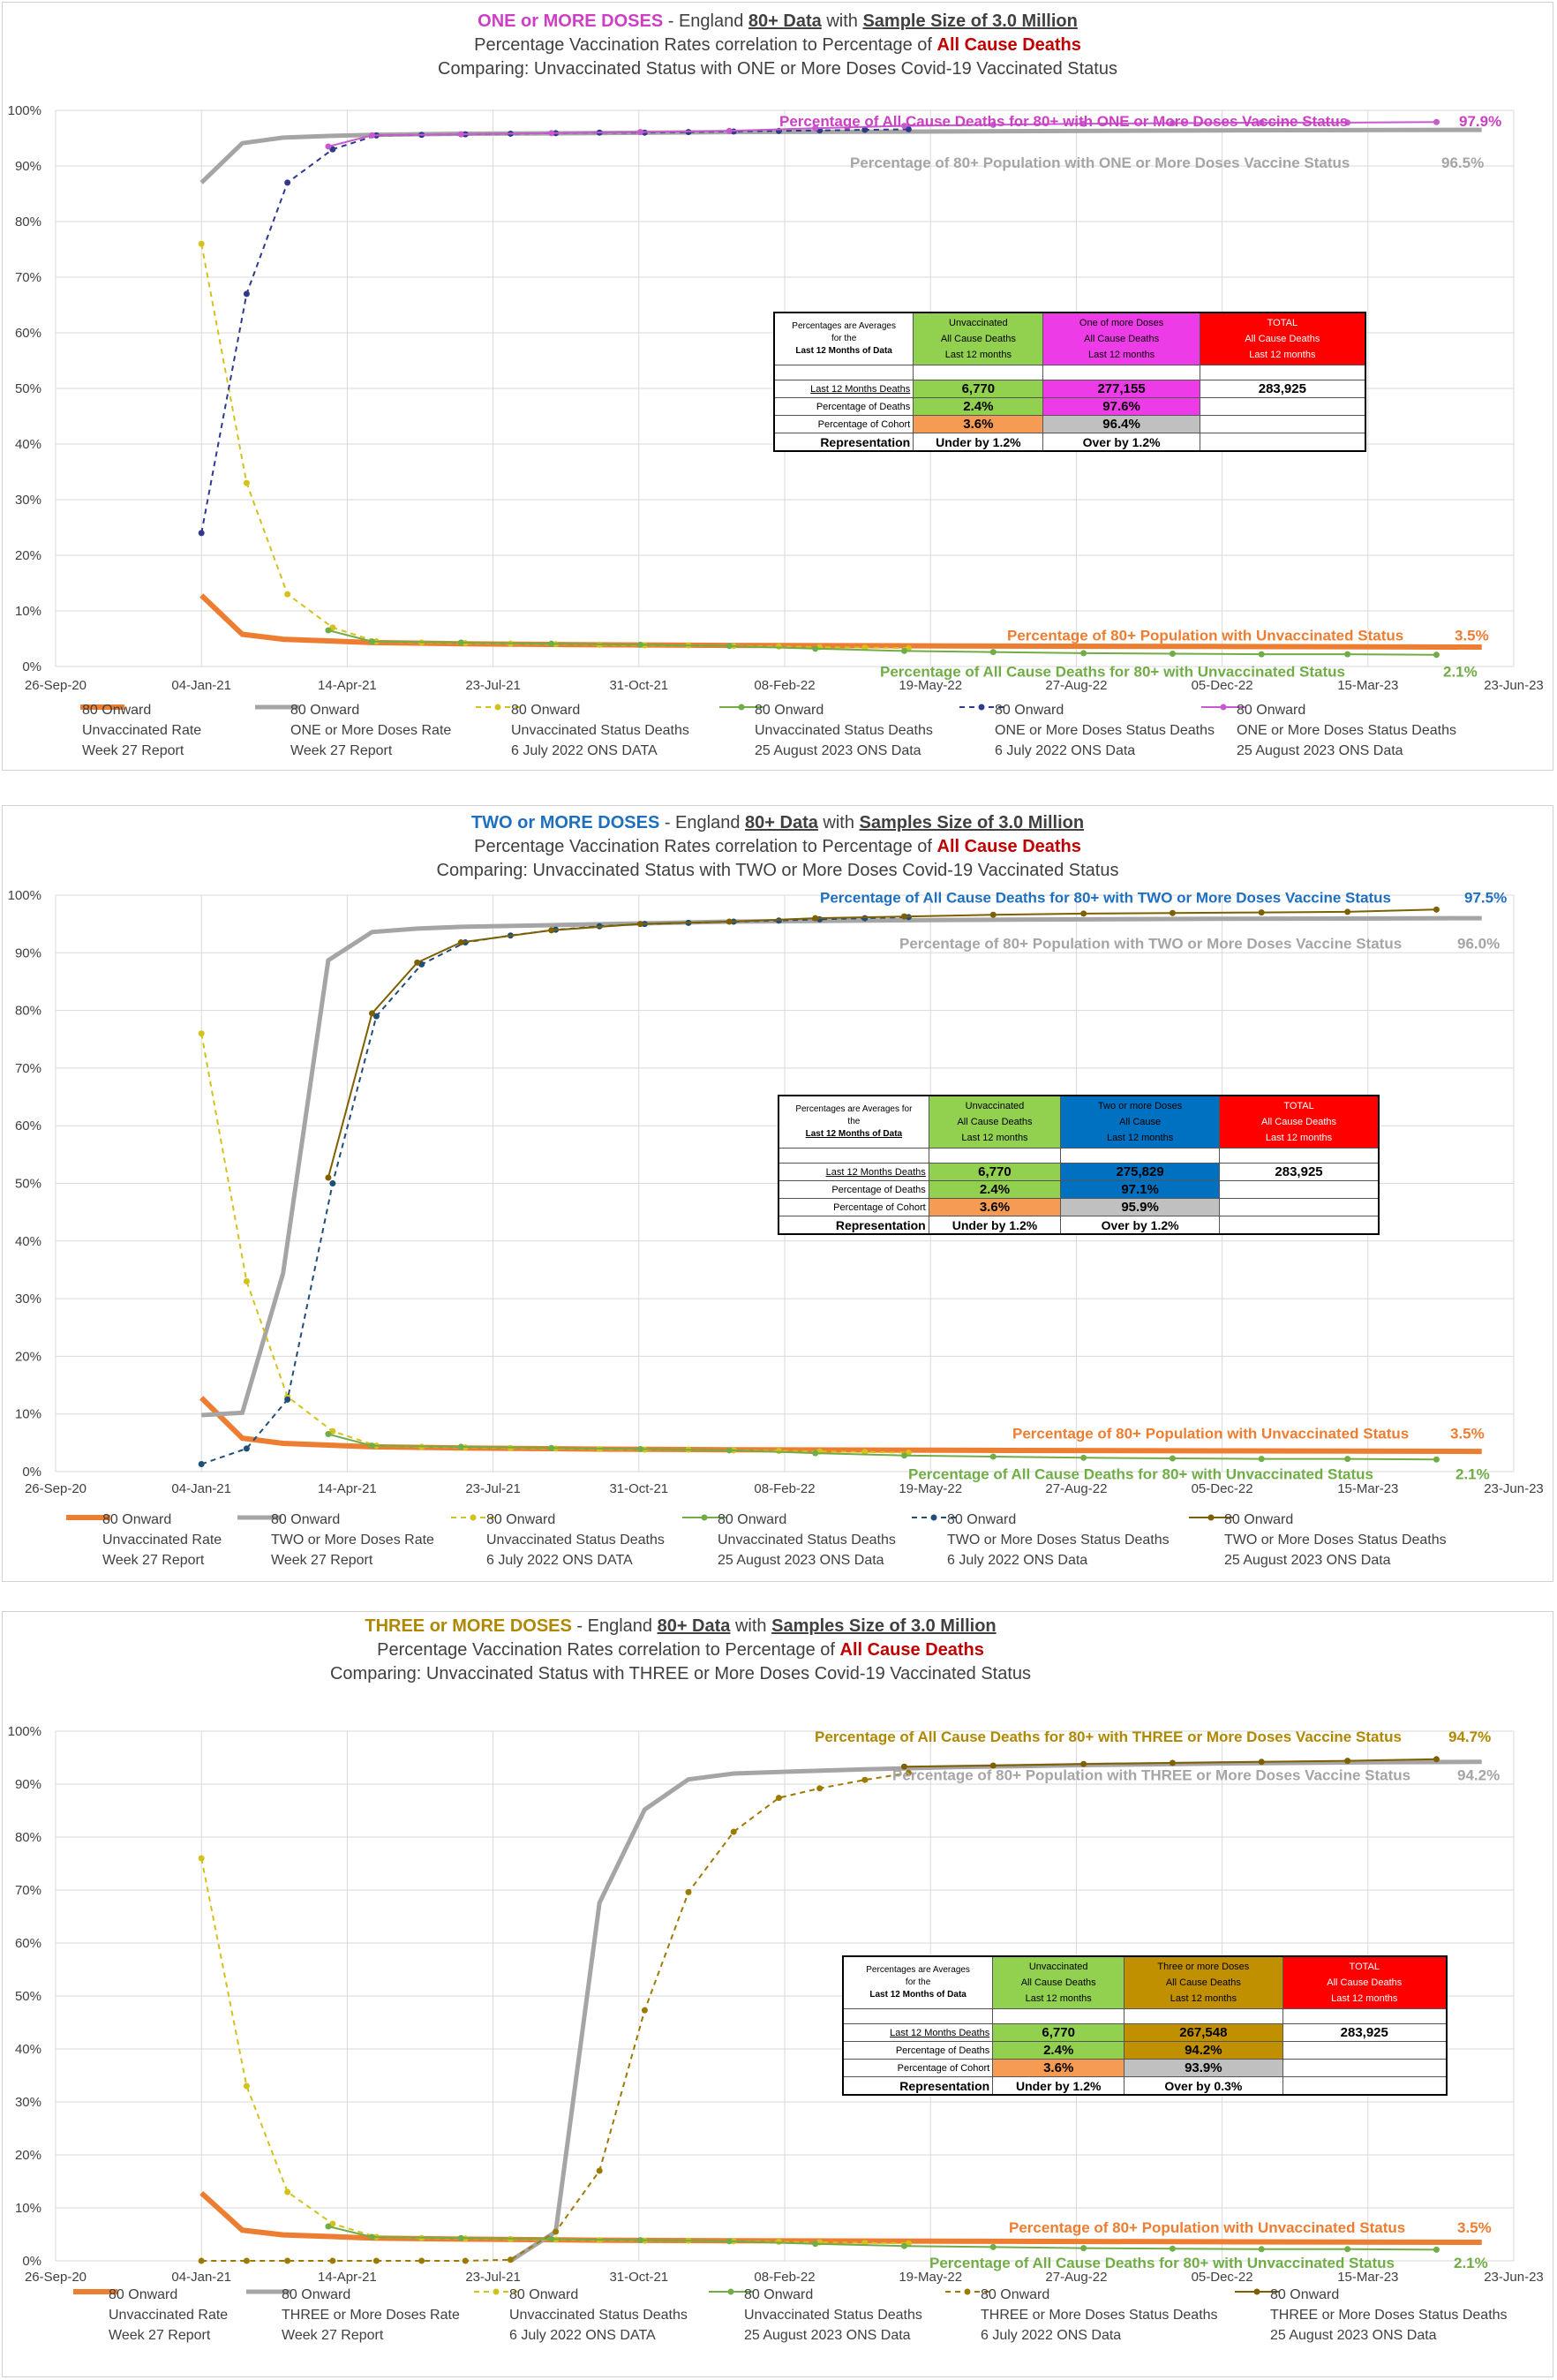  Describe the element at coordinates (1480, 121) in the screenshot. I see `annotation-value: 97.9%` at that location.